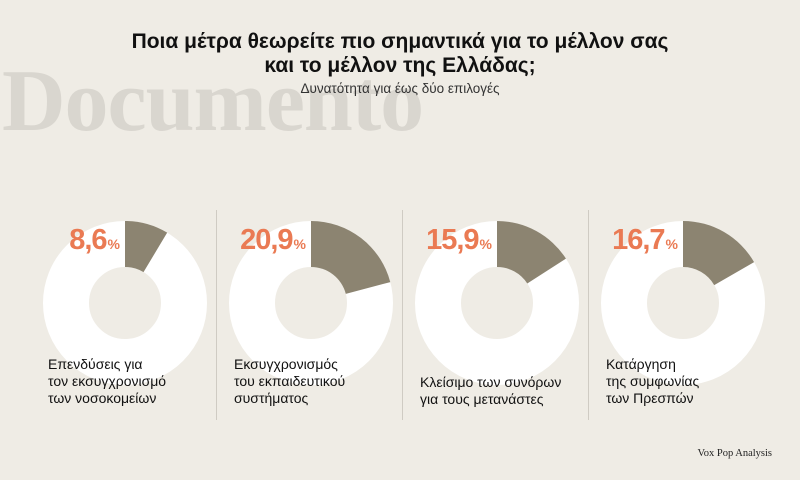 The image size is (800, 480). Describe the element at coordinates (653, 381) in the screenshot. I see `slice-label: Κατάργηση της συμφωνίας των Πρεσπών` at that location.